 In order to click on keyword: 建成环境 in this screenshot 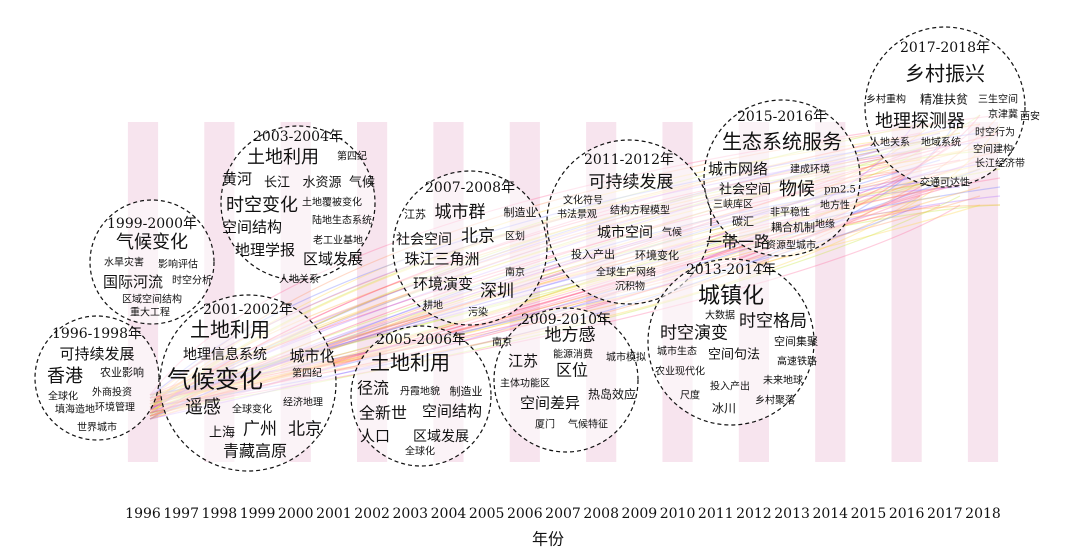, I will do `click(810, 169)`.